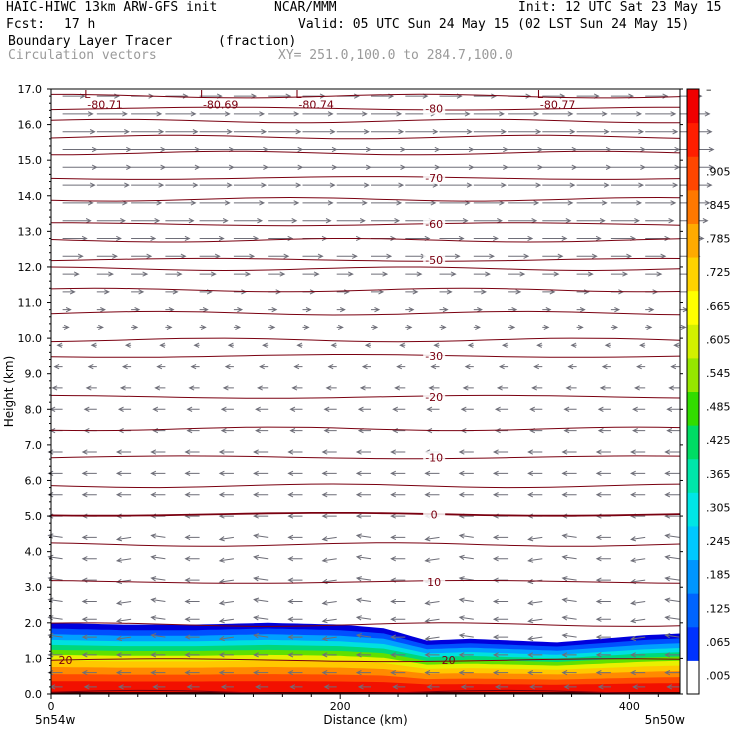 The width and height of the screenshot is (740, 740). Describe the element at coordinates (434, 582) in the screenshot. I see `contour-label-1-0: 10` at that location.